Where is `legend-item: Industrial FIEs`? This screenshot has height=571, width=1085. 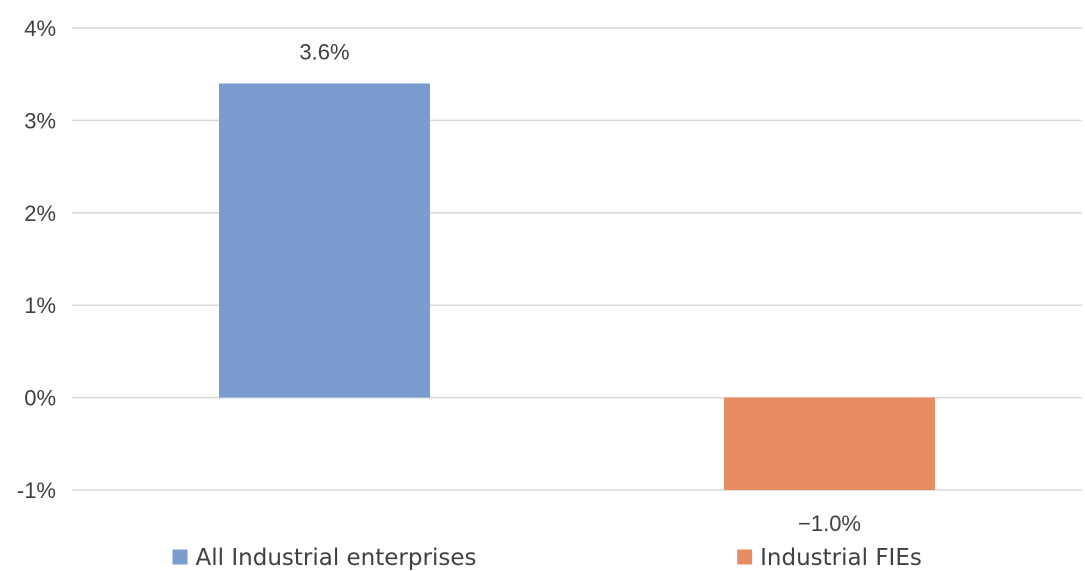 legend-item: Industrial FIEs is located at coordinates (829, 558).